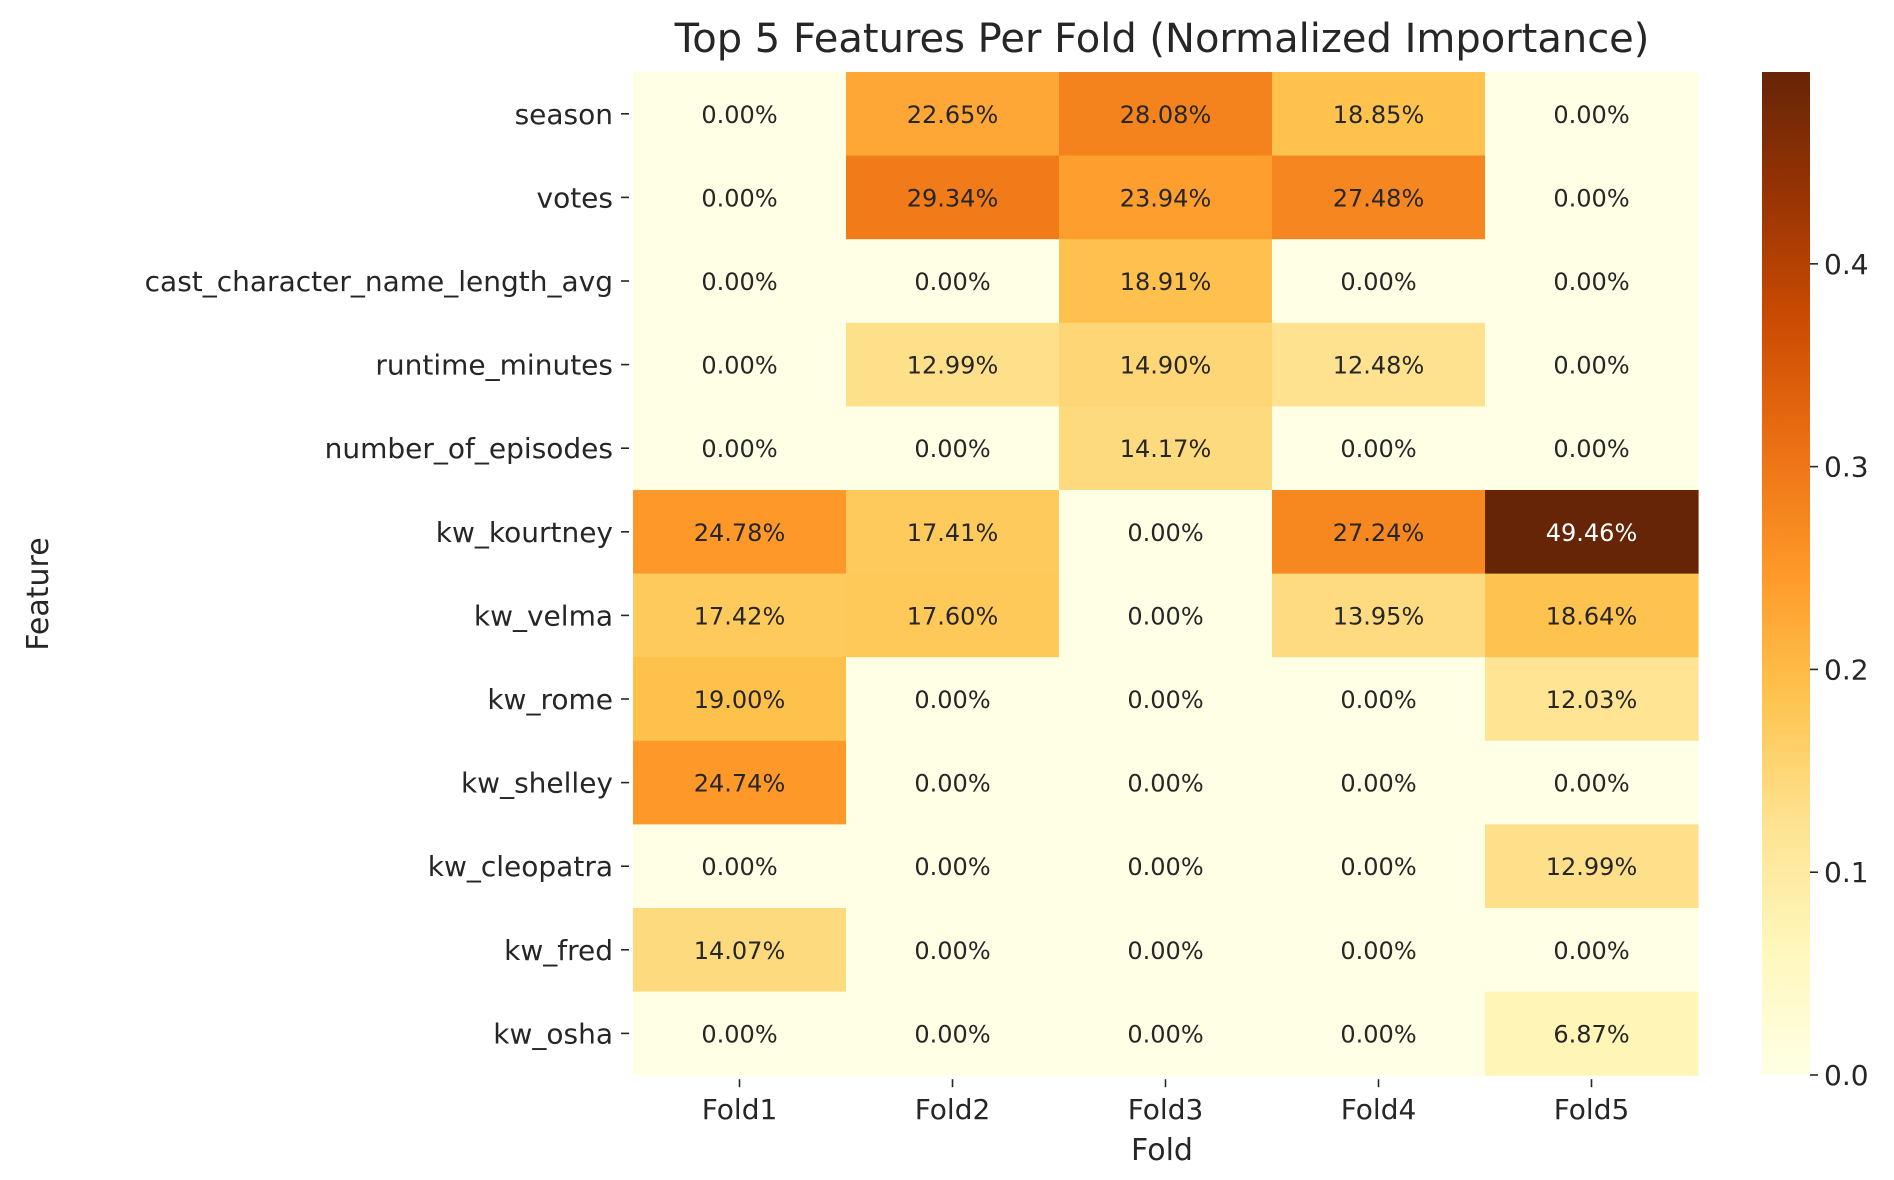 This screenshot has width=1894, height=1180. I want to click on cell-value-label: 49.46%, so click(1592, 533).